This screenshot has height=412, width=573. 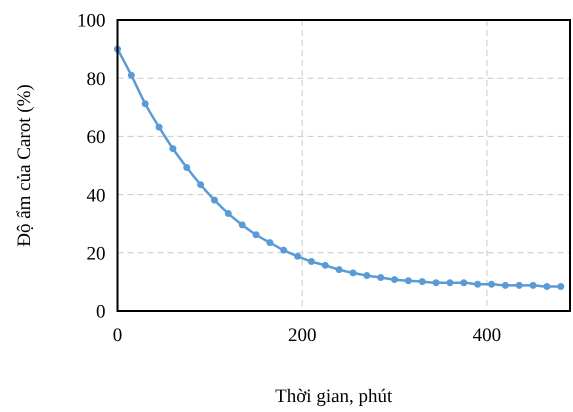 What do you see at coordinates (96, 79) in the screenshot?
I see `y-tick-label: 80` at bounding box center [96, 79].